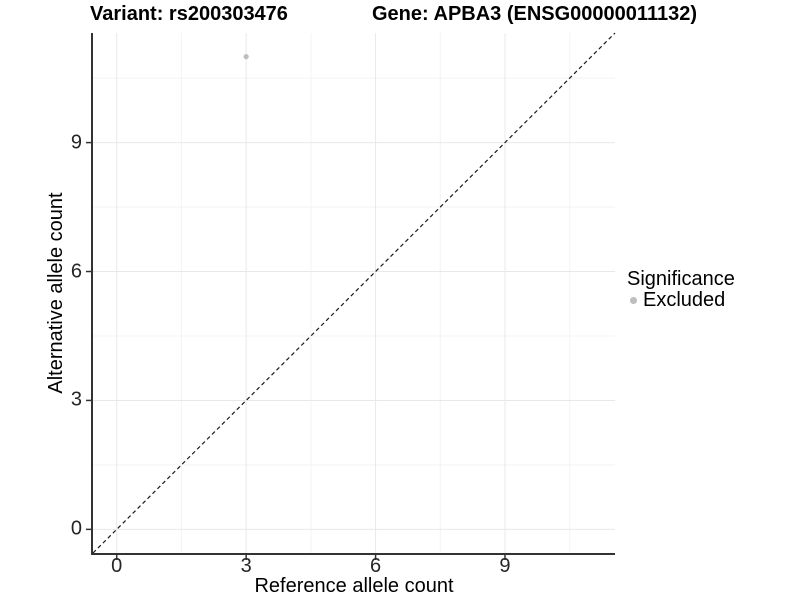  What do you see at coordinates (246, 566) in the screenshot?
I see `x-tick-label-3: 3` at bounding box center [246, 566].